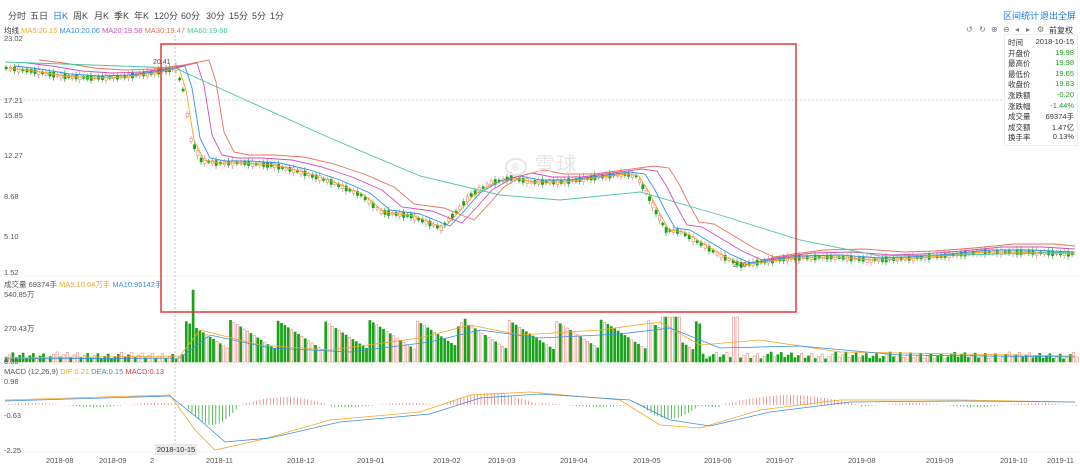 The height and width of the screenshot is (474, 1080). Describe the element at coordinates (152, 460) in the screenshot. I see `x-axis-label: 2` at that location.